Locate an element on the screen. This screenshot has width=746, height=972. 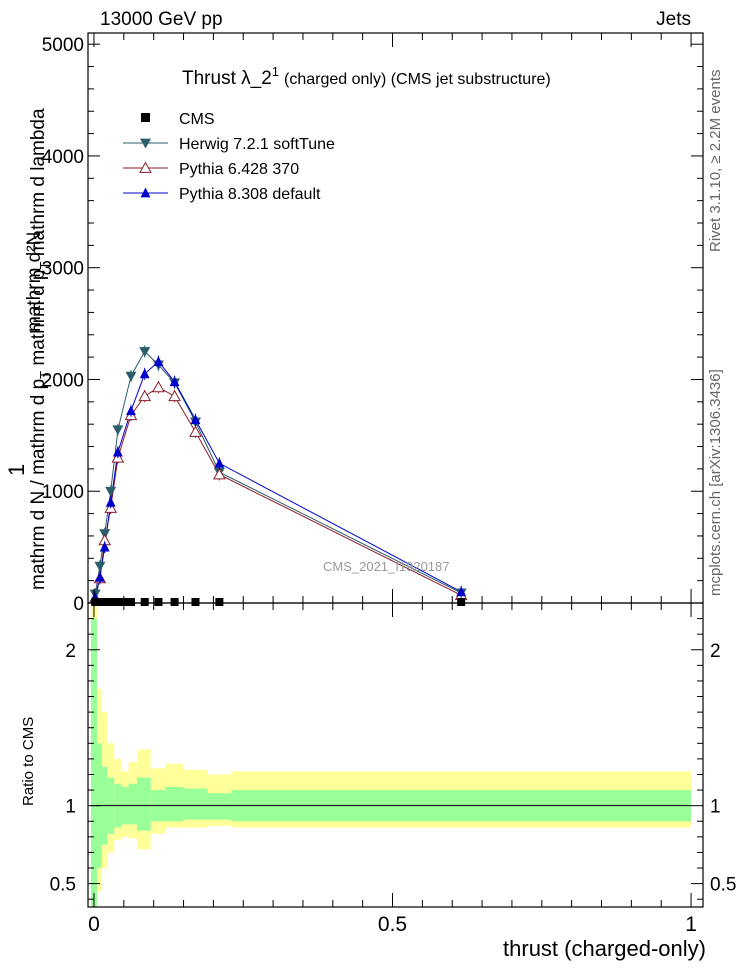
legend-label: Herwig 7.2.1 softTune is located at coordinates (257, 144).